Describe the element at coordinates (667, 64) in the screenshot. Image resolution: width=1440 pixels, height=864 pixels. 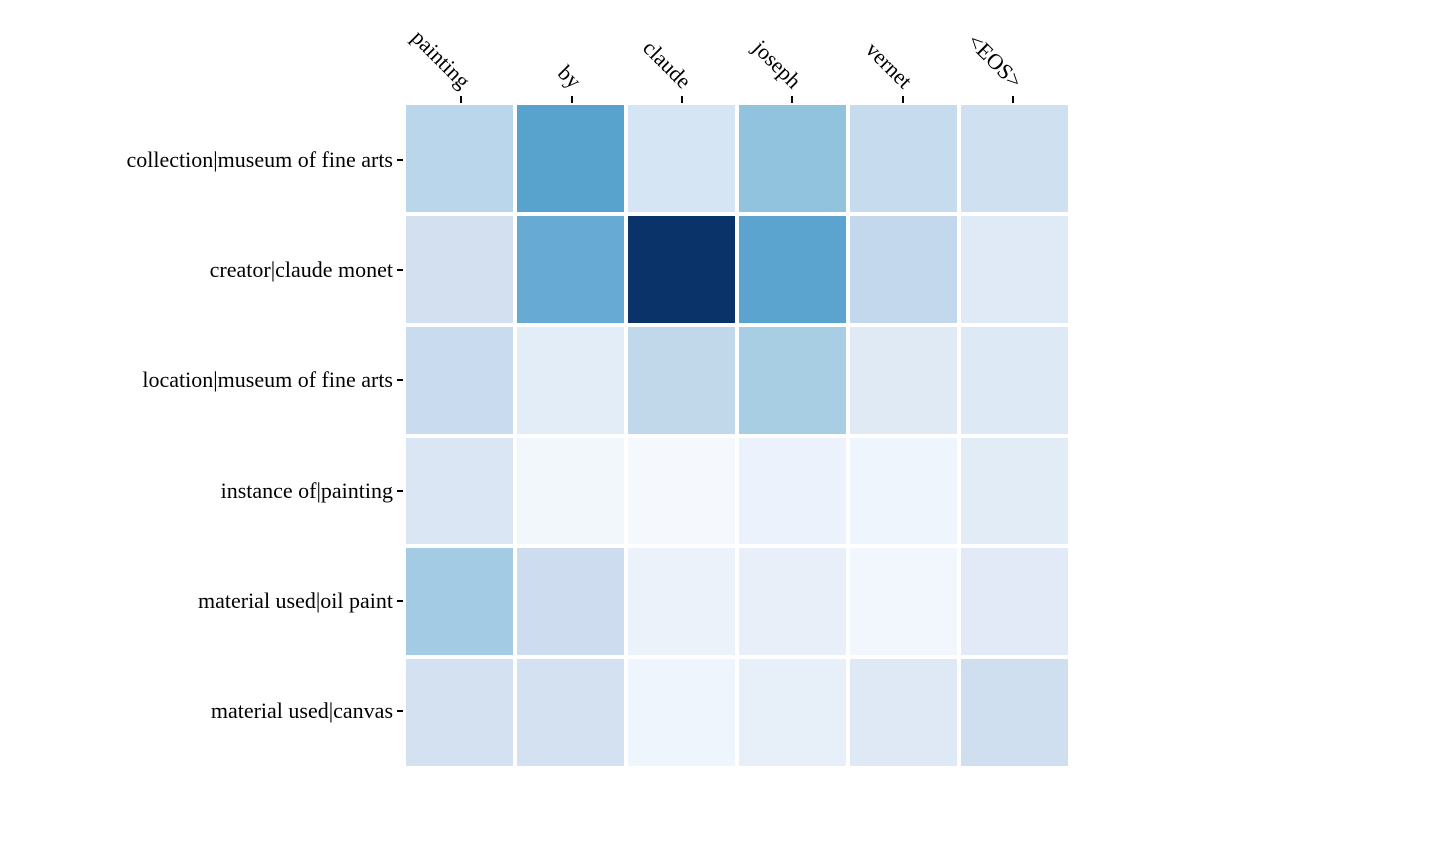
I see `x-axis-label: claude` at that location.